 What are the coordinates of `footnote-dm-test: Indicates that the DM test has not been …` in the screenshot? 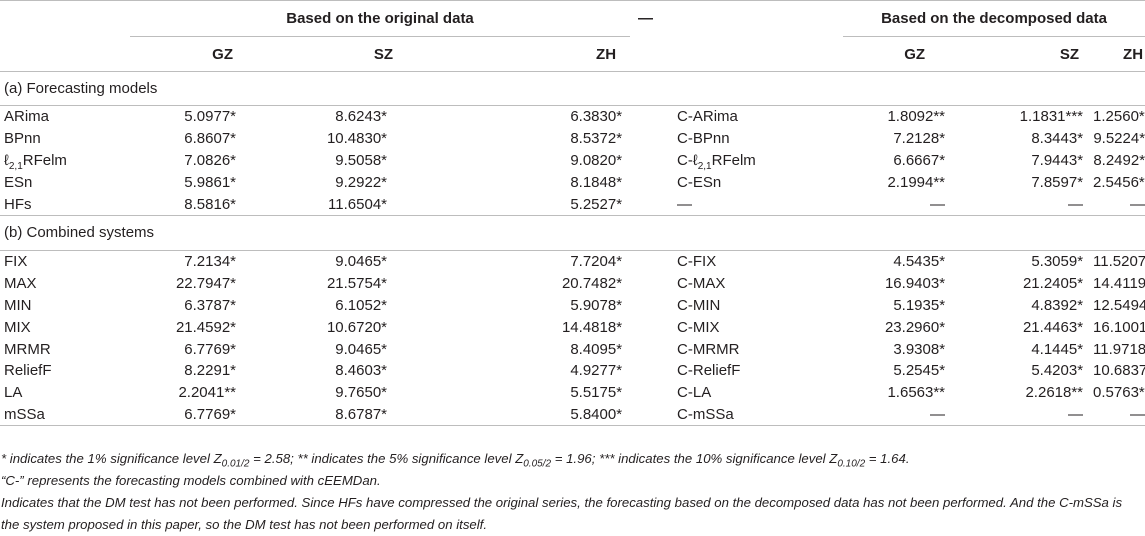 It's located at (562, 513).